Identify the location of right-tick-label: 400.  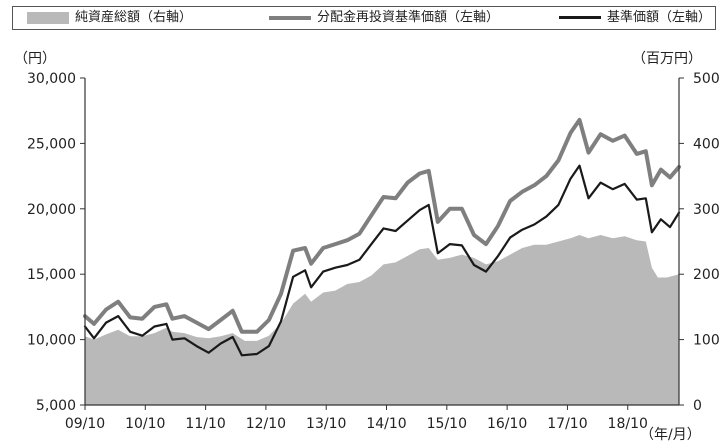
(706, 144).